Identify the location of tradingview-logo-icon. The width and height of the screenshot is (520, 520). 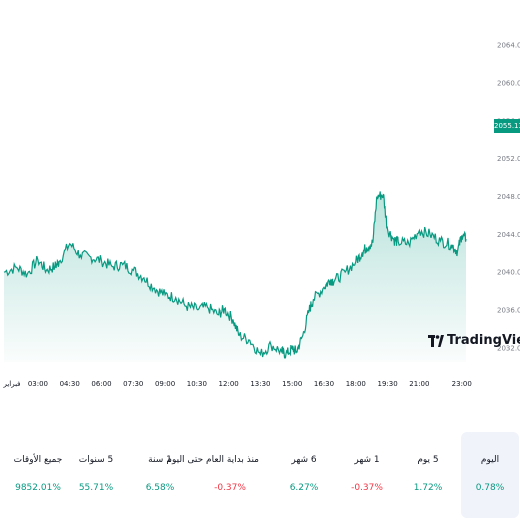
(436, 340).